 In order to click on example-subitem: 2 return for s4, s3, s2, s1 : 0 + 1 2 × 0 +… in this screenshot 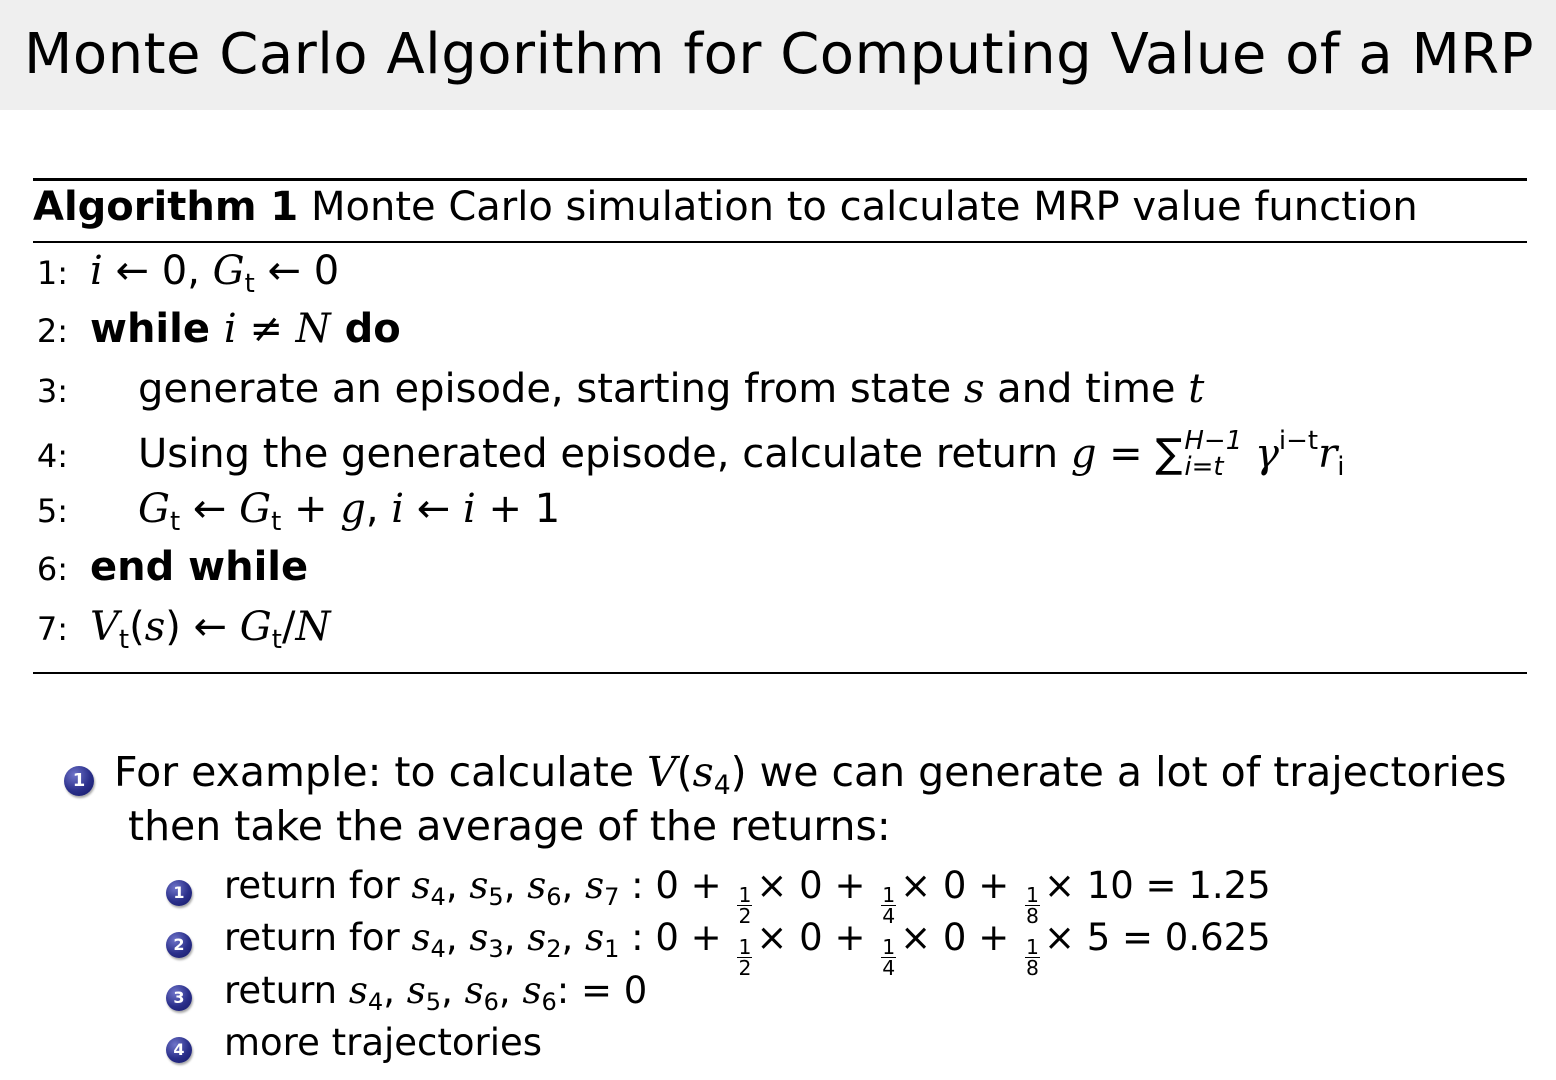, I will do `click(718, 947)`.